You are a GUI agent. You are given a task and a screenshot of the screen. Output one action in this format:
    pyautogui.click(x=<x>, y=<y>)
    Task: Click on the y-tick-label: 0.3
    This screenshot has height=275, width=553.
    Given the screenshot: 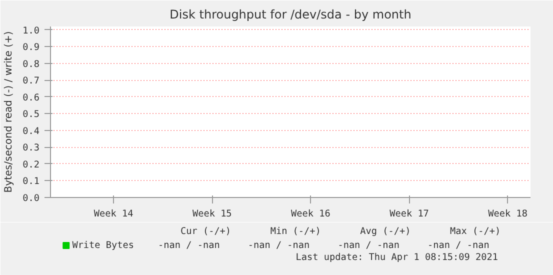 What is the action you would take?
    pyautogui.click(x=31, y=148)
    